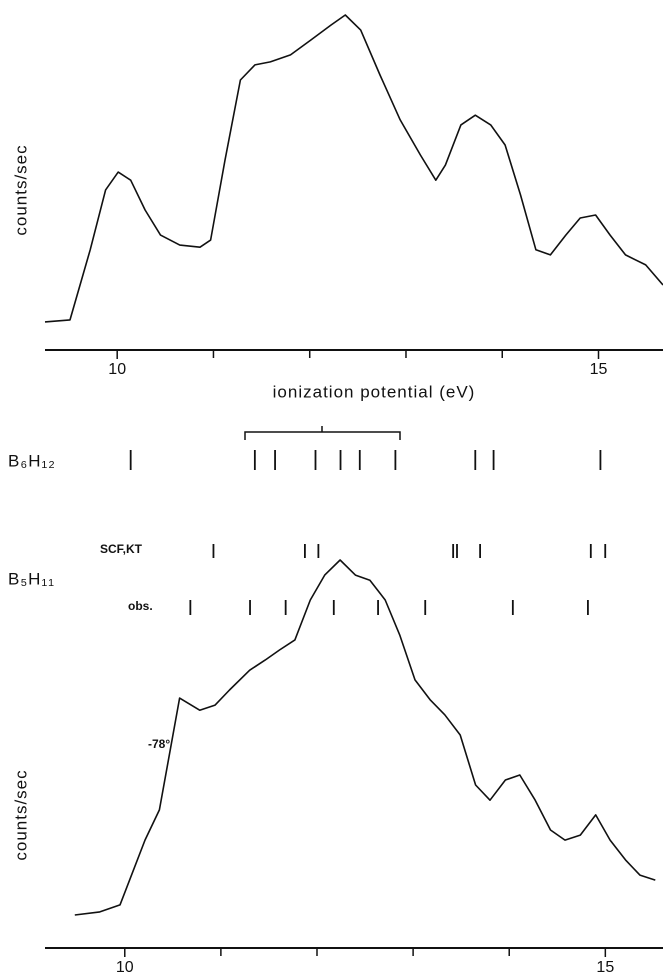  I want to click on bracket, so click(322, 433).